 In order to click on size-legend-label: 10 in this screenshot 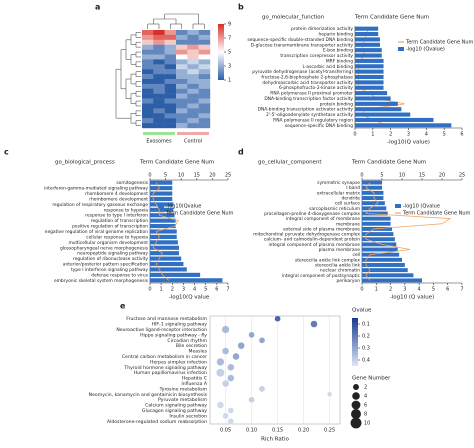, I will do `click(367, 424)`.